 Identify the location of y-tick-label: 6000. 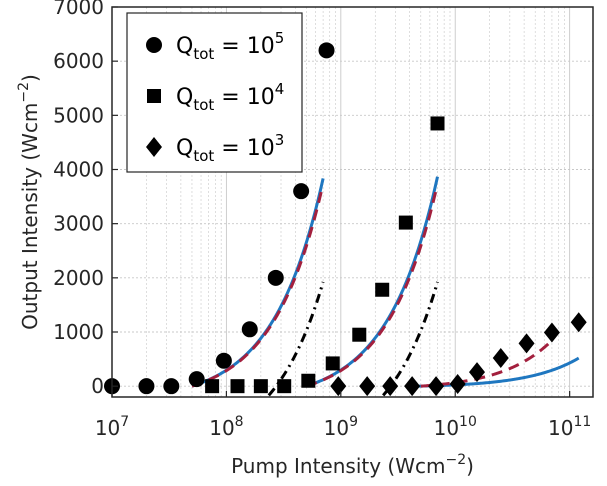
(78, 61).